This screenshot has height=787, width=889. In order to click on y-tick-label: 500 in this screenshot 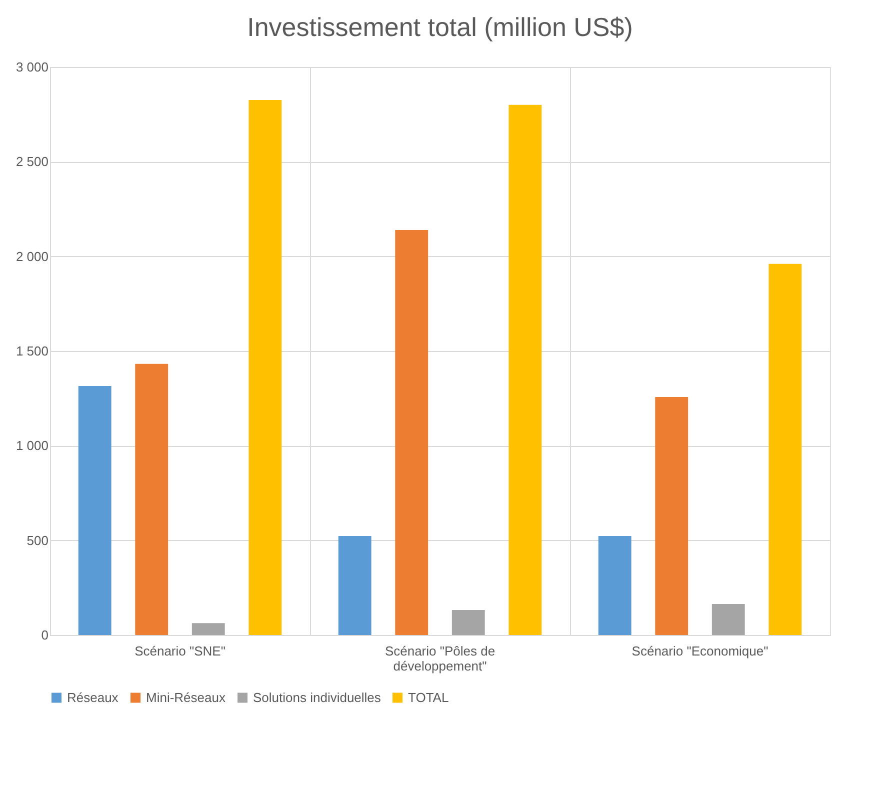, I will do `click(37, 540)`.